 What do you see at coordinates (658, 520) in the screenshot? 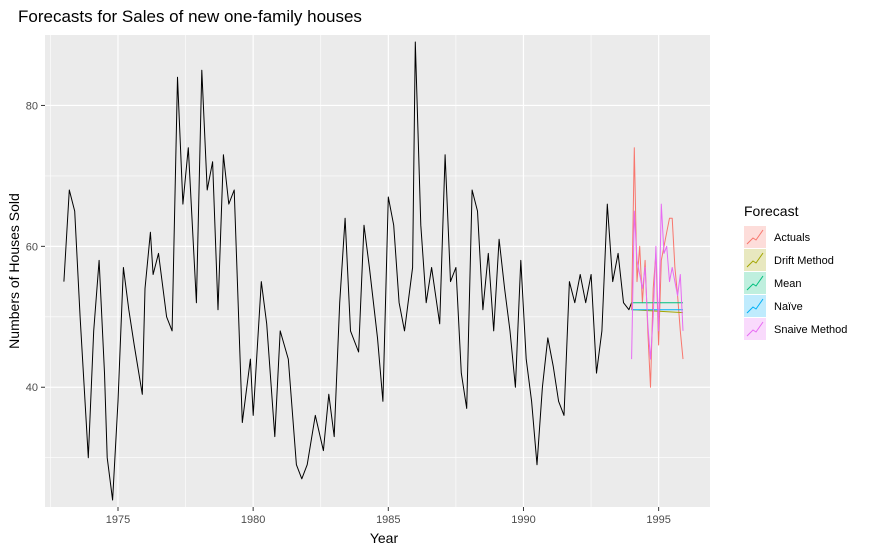
I see `x-tick-label: 1995` at bounding box center [658, 520].